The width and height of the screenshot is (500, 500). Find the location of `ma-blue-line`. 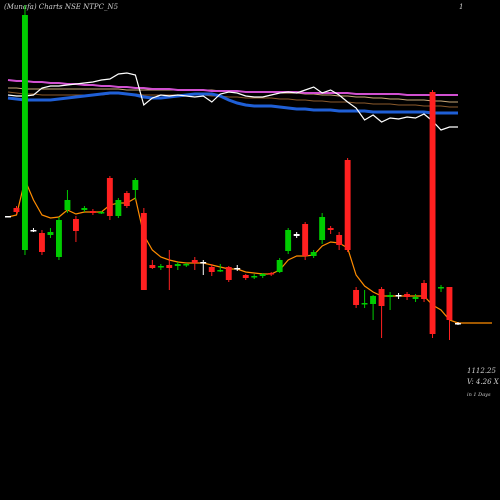

ma-blue-line is located at coordinates (232, 103).